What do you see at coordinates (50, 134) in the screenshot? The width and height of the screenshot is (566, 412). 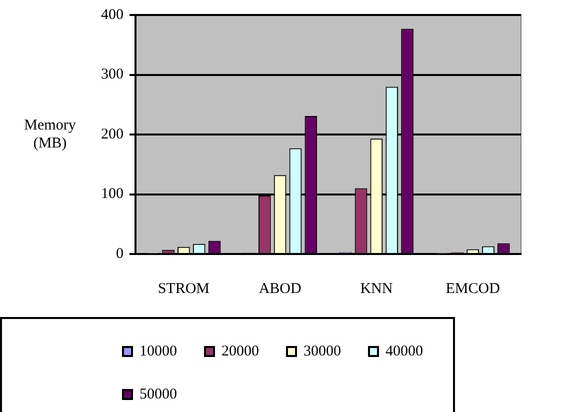 I see `y-axis-title: Memory (MB)` at bounding box center [50, 134].